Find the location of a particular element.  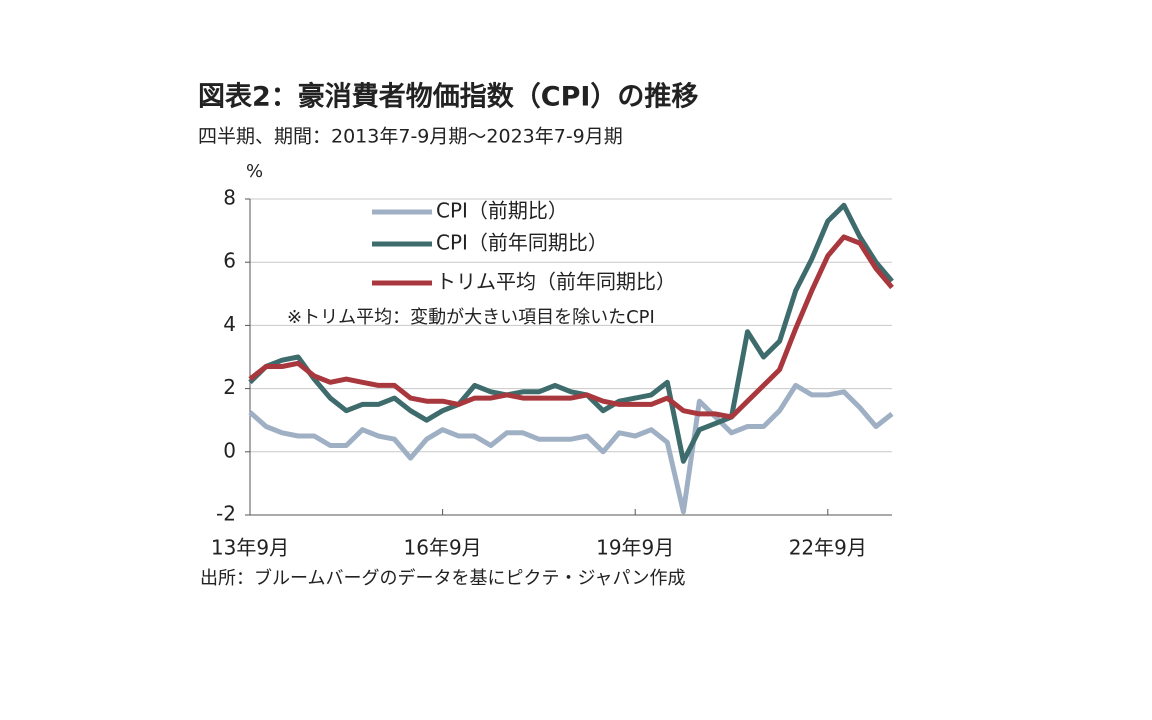

x-tick-label: 13年9月 is located at coordinates (250, 548).